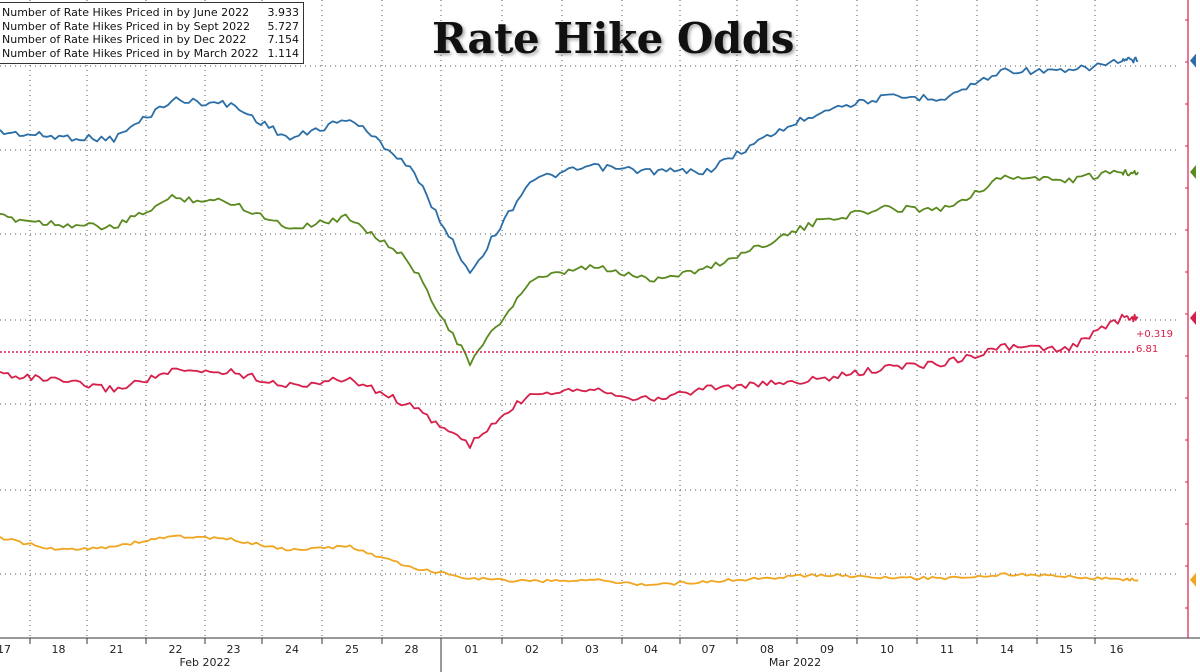  What do you see at coordinates (283, 39) in the screenshot?
I see `legend-value: 7.154` at bounding box center [283, 39].